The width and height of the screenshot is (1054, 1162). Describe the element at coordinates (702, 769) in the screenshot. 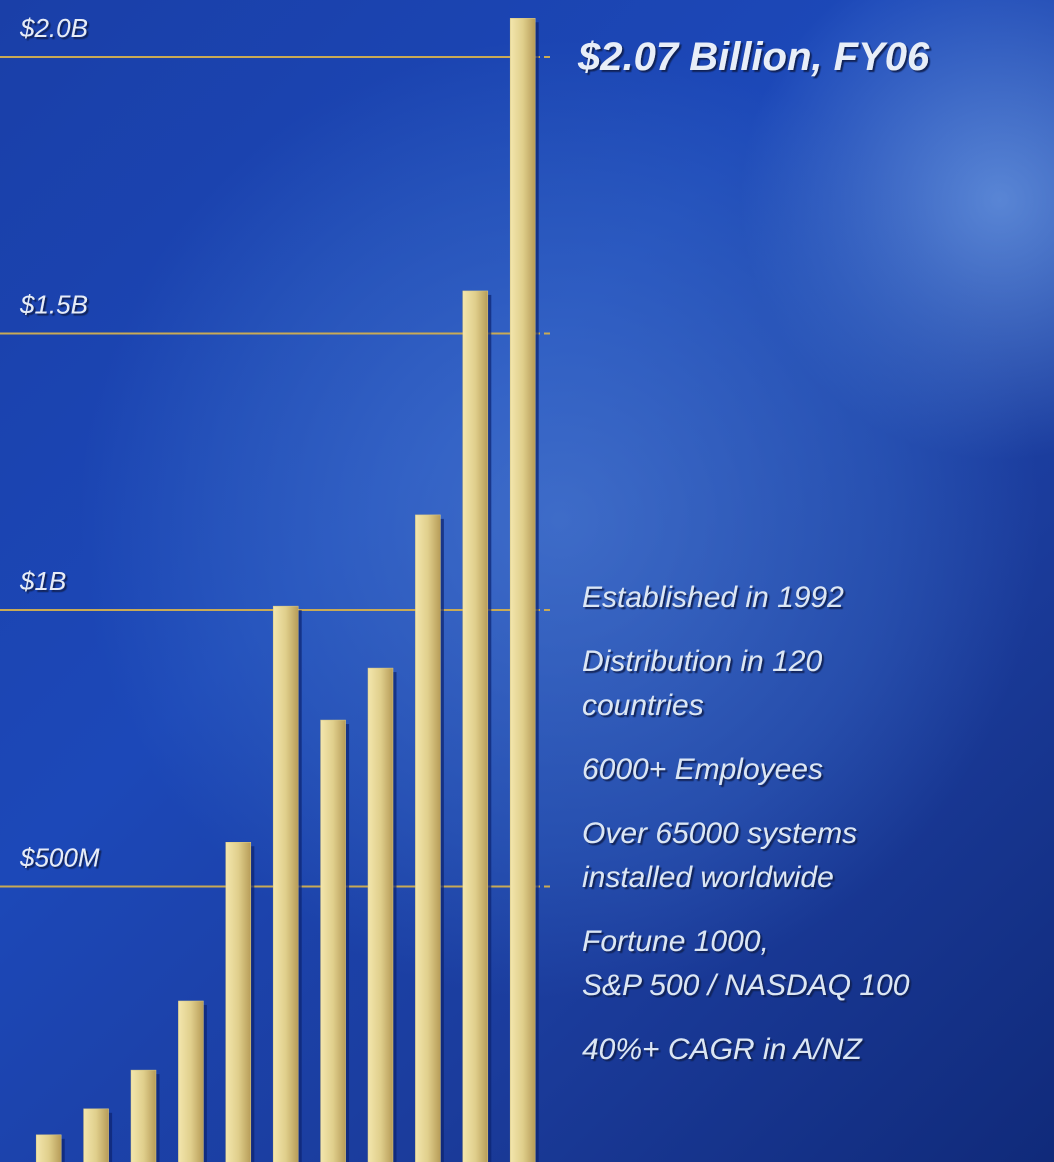

I see `bullet-text: 6000+ Employees` at that location.